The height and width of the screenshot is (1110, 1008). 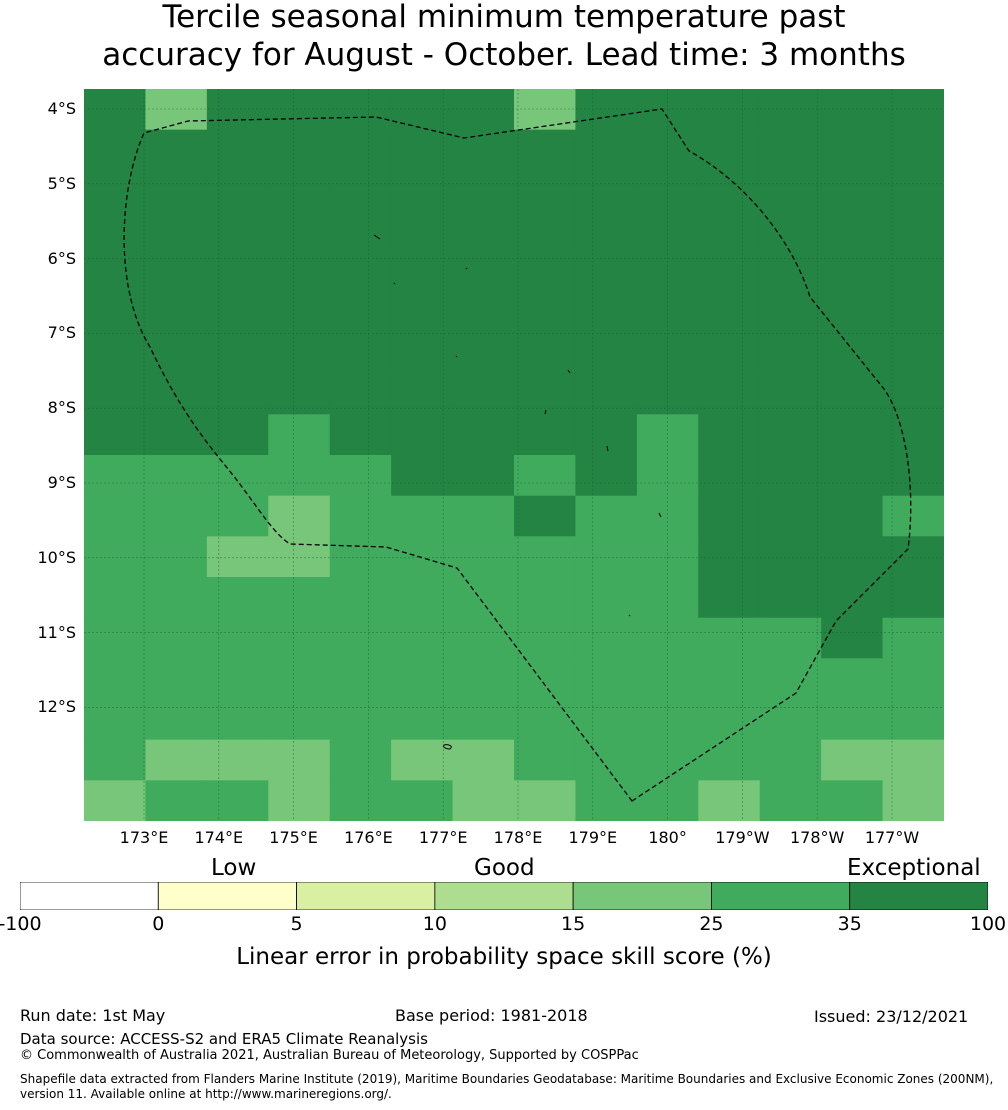 What do you see at coordinates (158, 924) in the screenshot?
I see `colorbar-tick-label: 0` at bounding box center [158, 924].